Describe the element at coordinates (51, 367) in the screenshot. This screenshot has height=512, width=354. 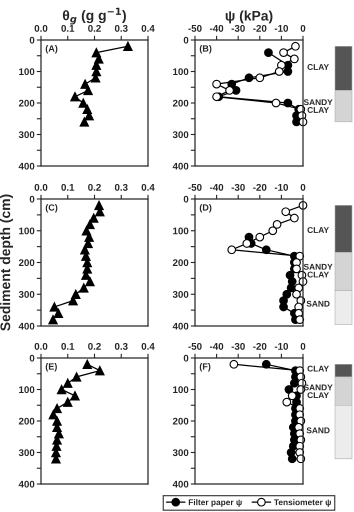
I see `annotation: (E)` at that location.